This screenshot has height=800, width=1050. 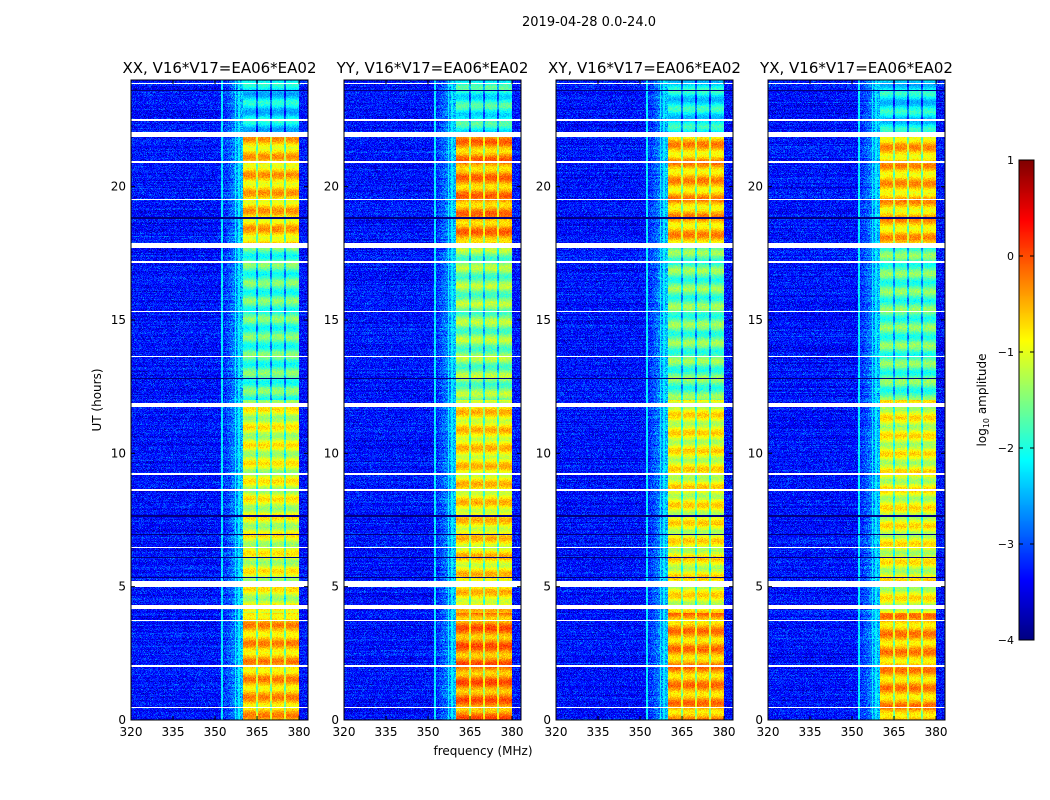 I want to click on y-axis-label: UT (hours), so click(x=97, y=399).